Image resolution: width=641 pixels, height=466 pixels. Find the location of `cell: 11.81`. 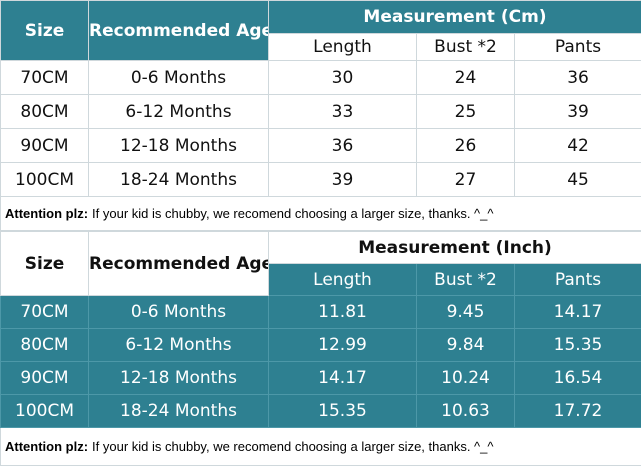

cell: 11.81 is located at coordinates (343, 312).